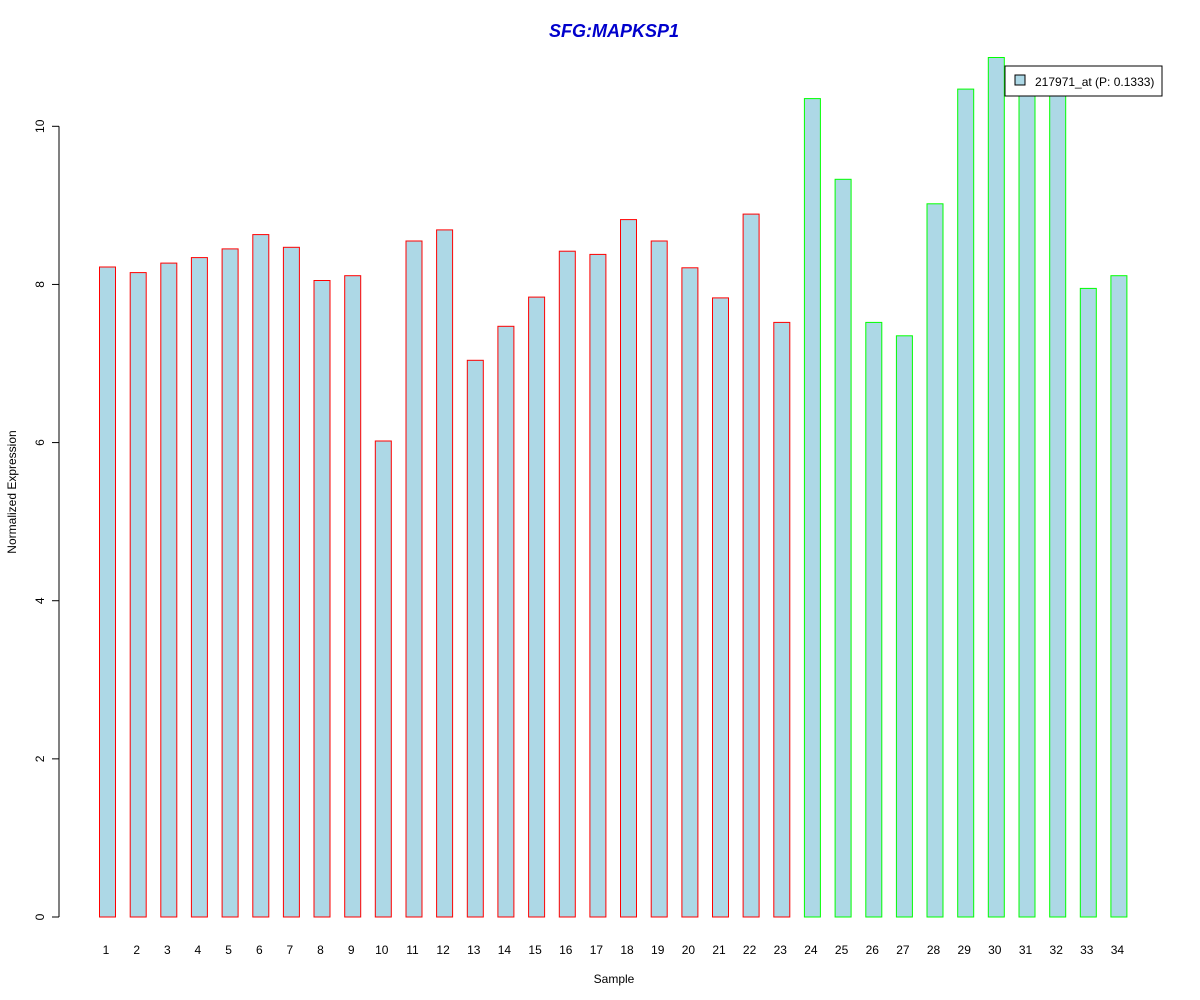 This screenshot has height=1000, width=1200. I want to click on x-tick-label: 6, so click(259, 950).